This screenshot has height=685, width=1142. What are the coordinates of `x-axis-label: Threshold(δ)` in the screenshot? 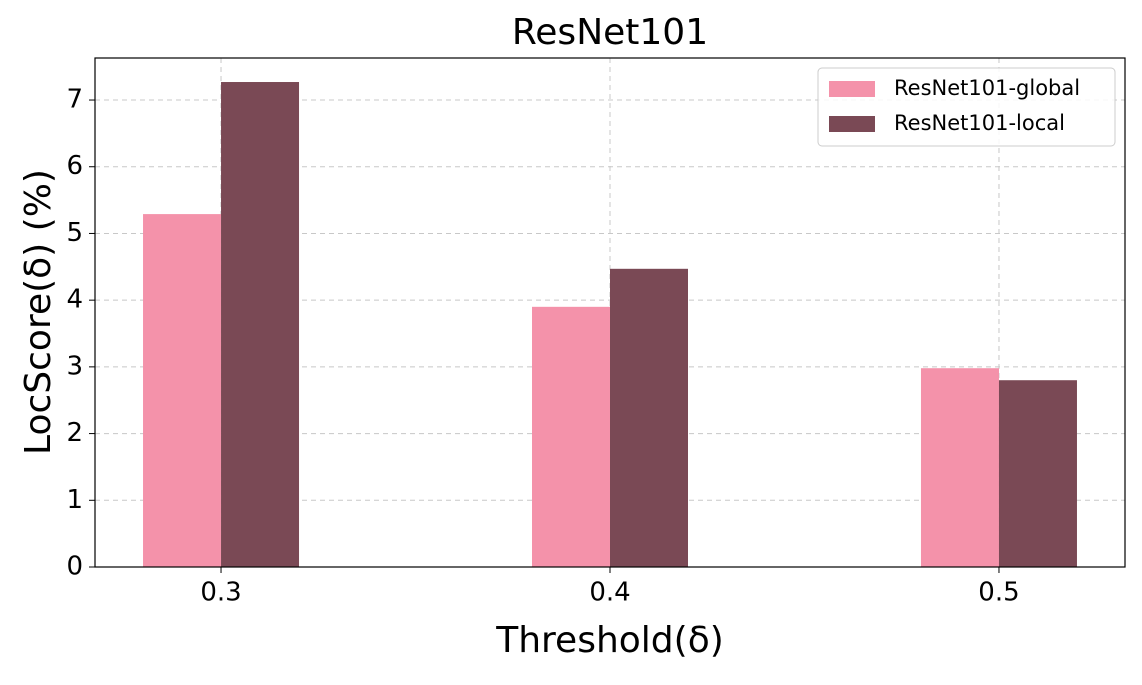 It's located at (609, 640).